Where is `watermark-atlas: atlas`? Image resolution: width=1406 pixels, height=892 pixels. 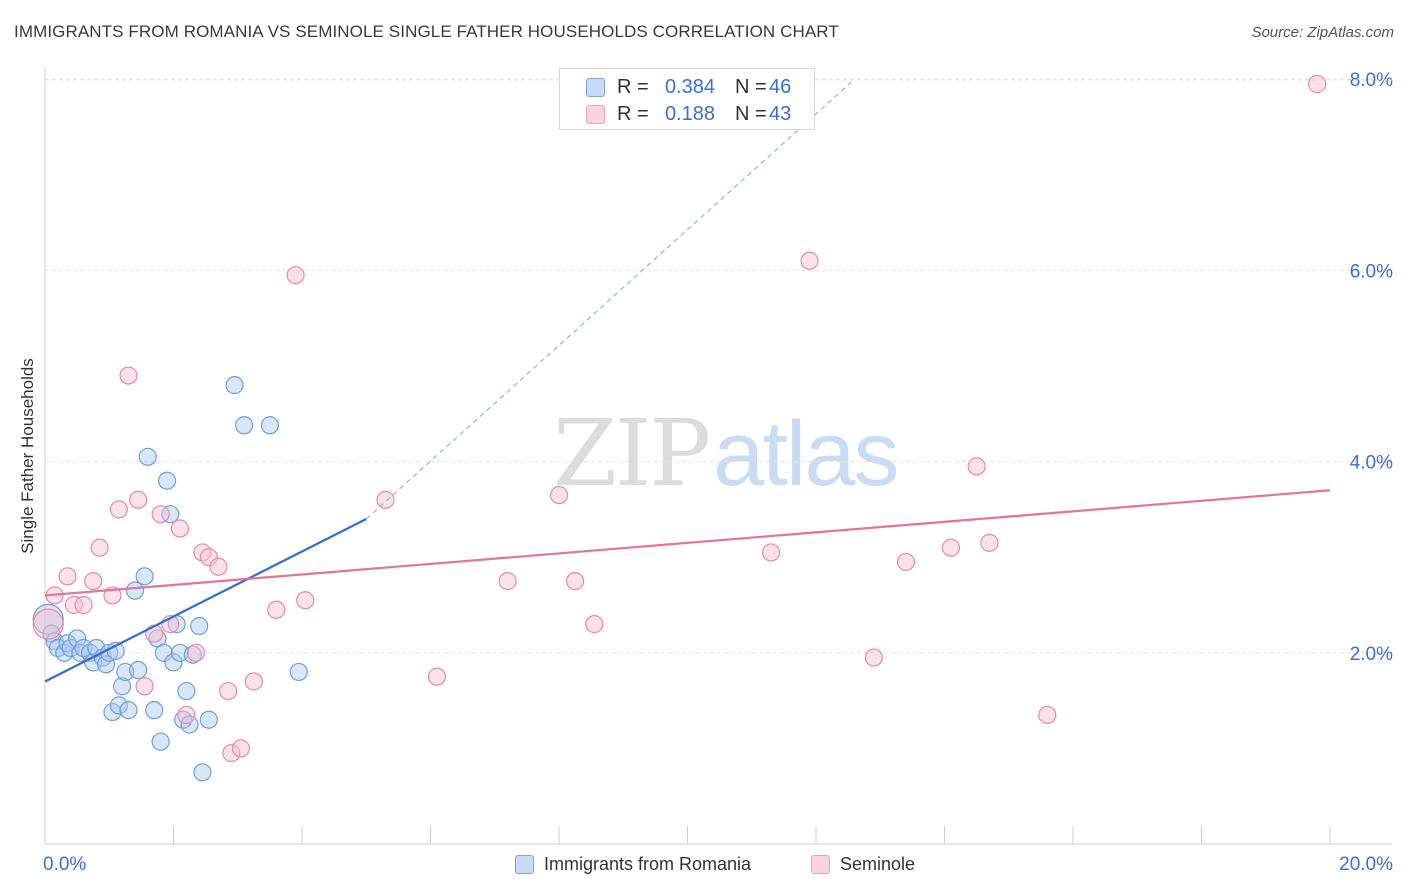 watermark-atlas: atlas is located at coordinates (806, 454).